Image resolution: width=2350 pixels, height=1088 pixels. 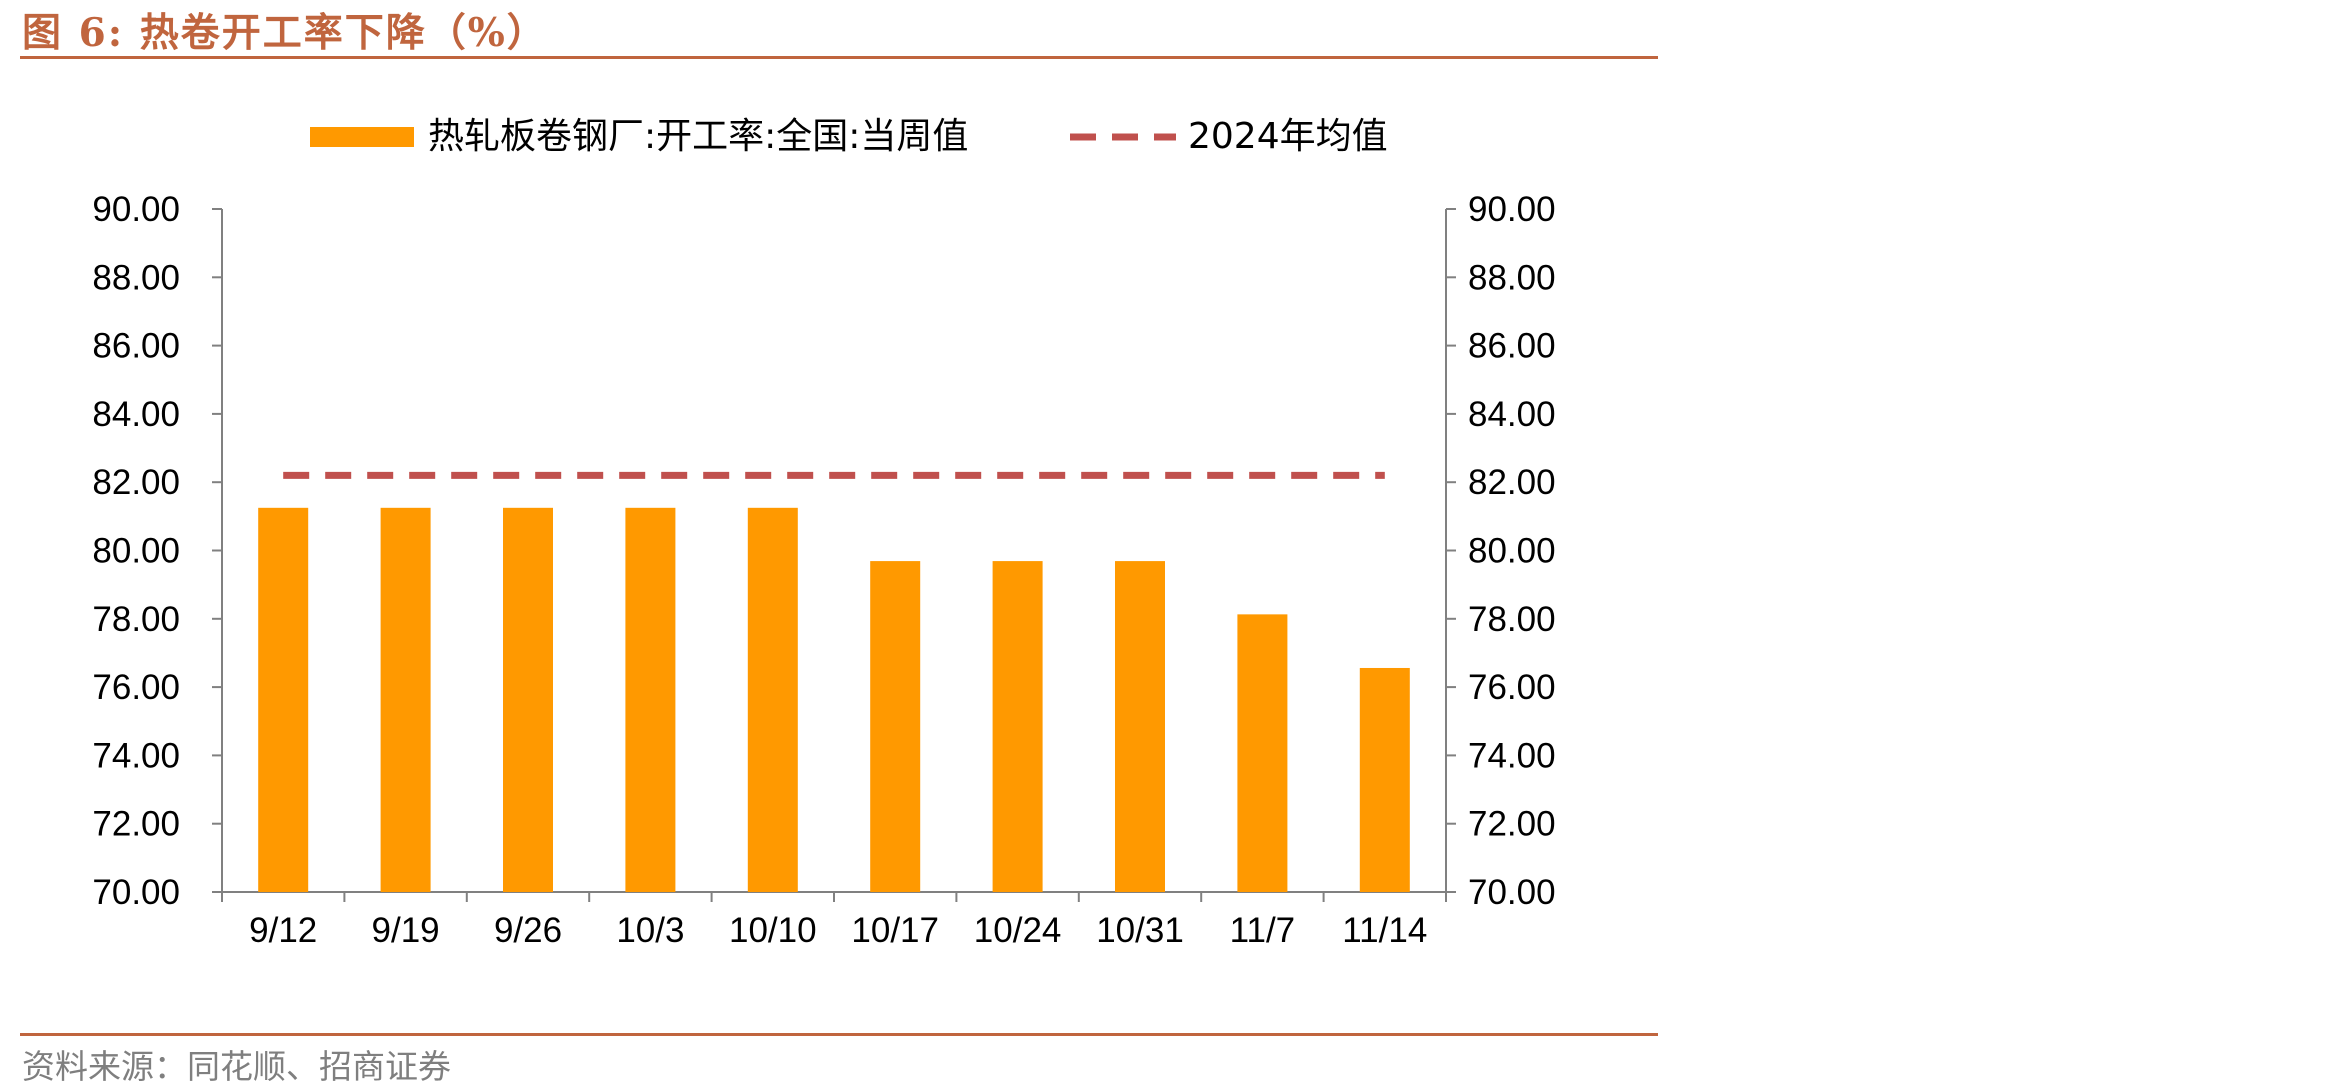 What do you see at coordinates (839, 57) in the screenshot?
I see `title-rule` at bounding box center [839, 57].